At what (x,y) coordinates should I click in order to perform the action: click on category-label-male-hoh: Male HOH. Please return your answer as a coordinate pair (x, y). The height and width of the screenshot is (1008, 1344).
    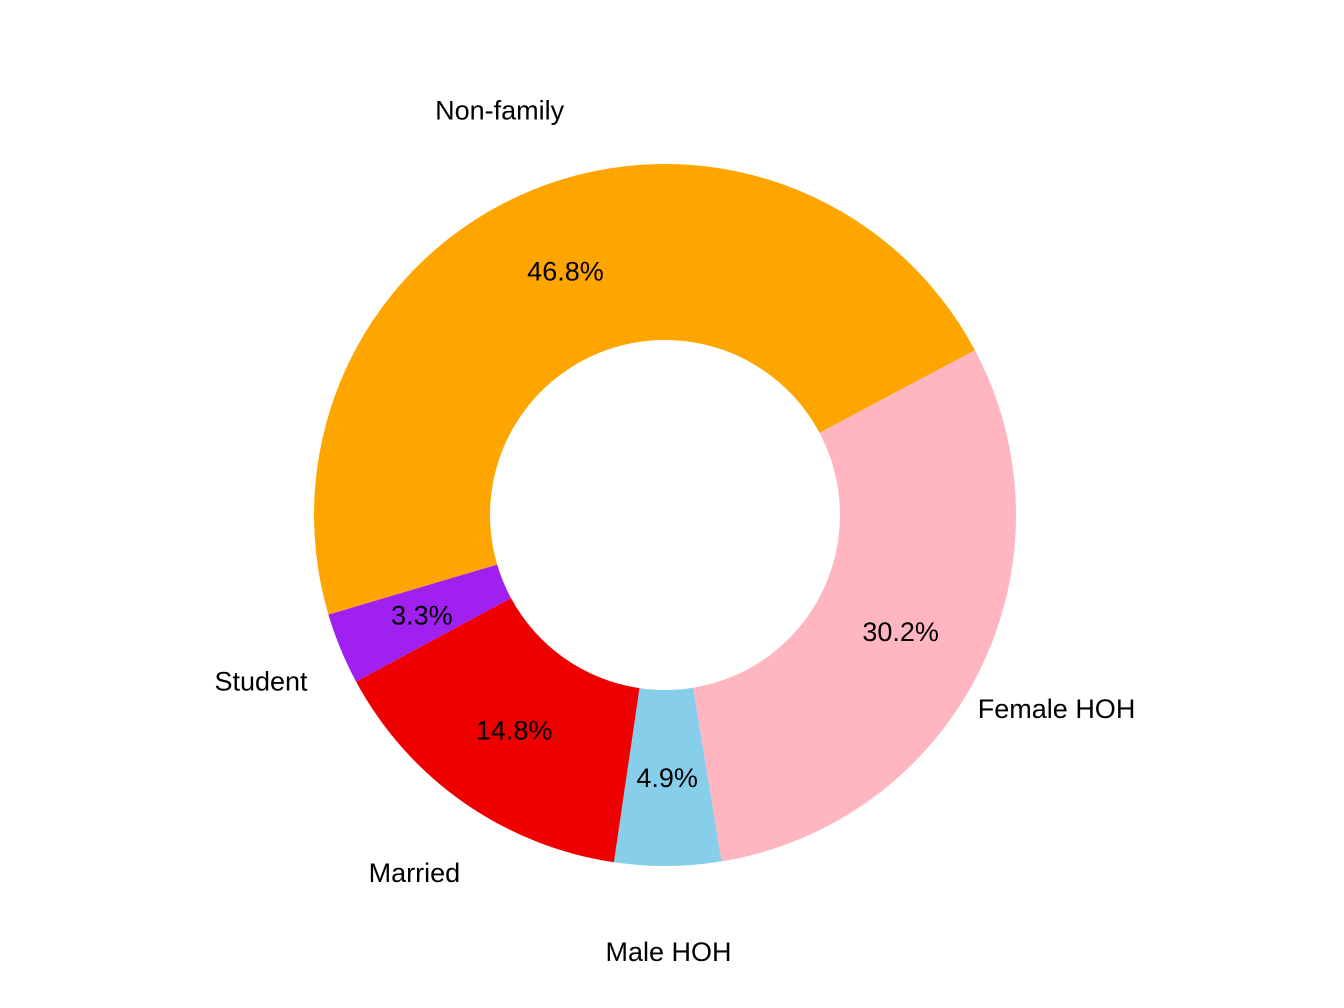
    Looking at the image, I should click on (668, 952).